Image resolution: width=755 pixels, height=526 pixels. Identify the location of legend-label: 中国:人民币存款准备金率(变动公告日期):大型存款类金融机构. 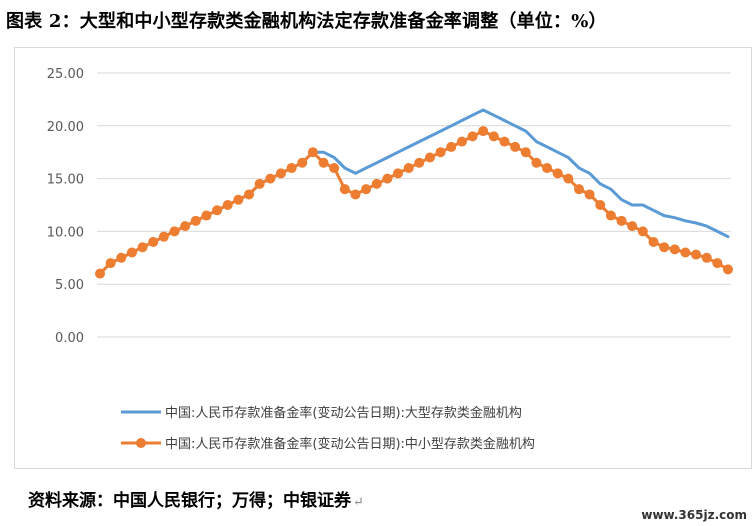
(343, 413).